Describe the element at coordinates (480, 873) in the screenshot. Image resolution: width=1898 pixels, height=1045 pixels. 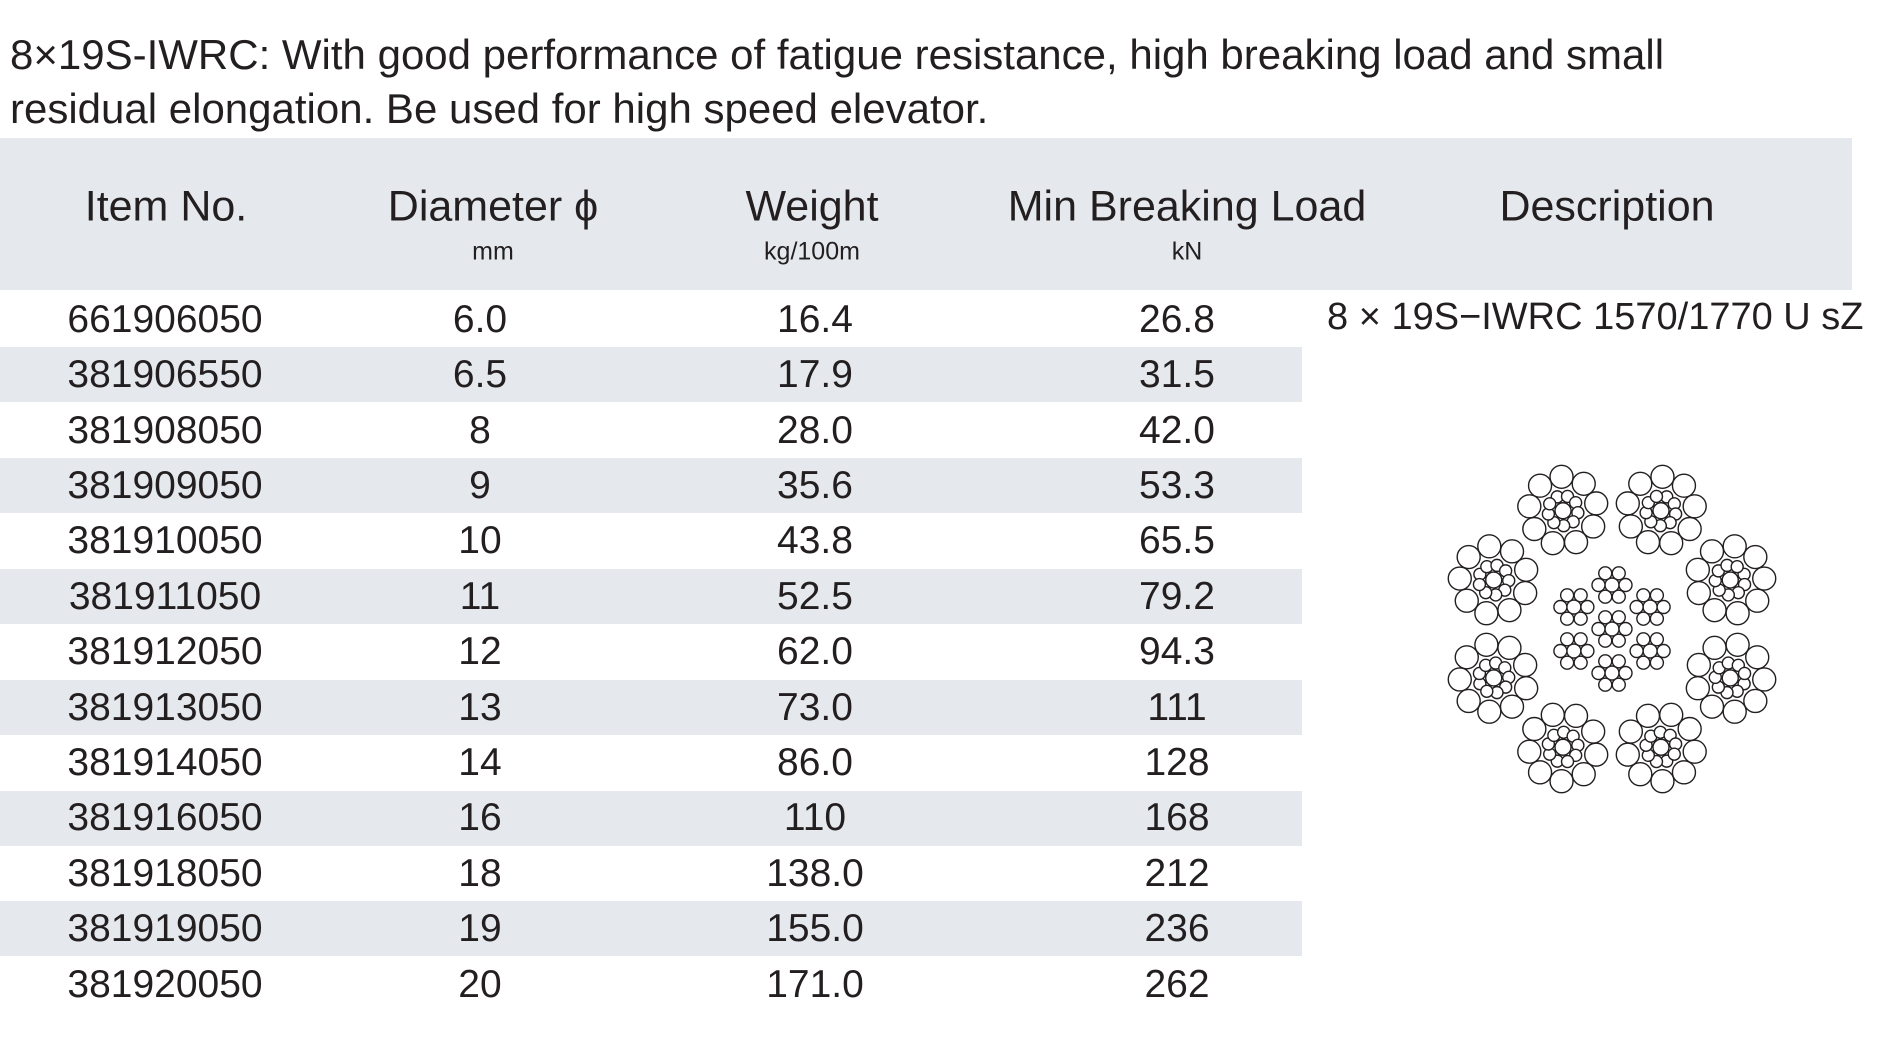
I see `table-cell: 18` at that location.